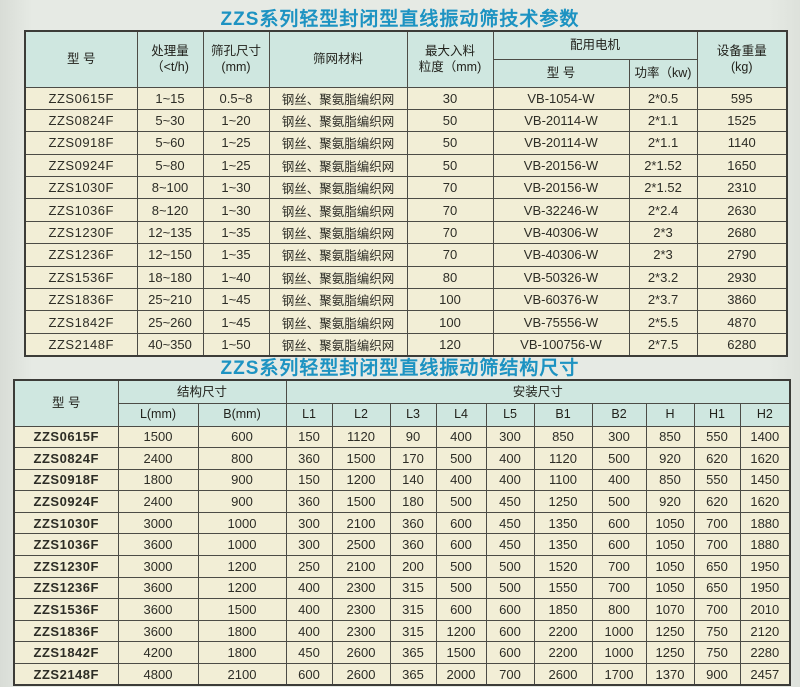 This screenshot has height=687, width=800. What do you see at coordinates (338, 59) in the screenshot?
I see `col-header-mesh-material: 筛网材料` at bounding box center [338, 59].